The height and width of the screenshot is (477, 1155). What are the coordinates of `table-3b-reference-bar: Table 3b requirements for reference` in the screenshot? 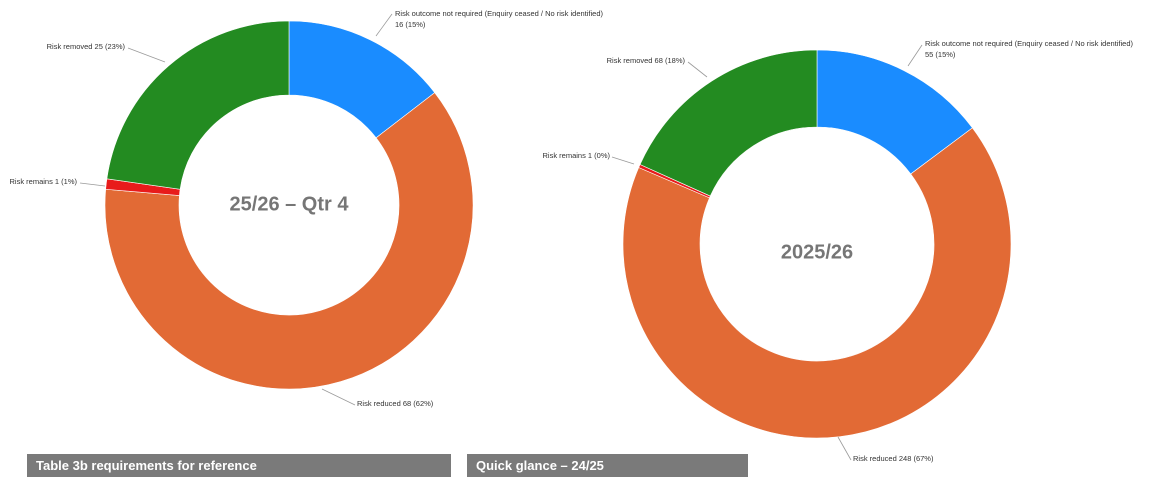 It's located at (239, 465).